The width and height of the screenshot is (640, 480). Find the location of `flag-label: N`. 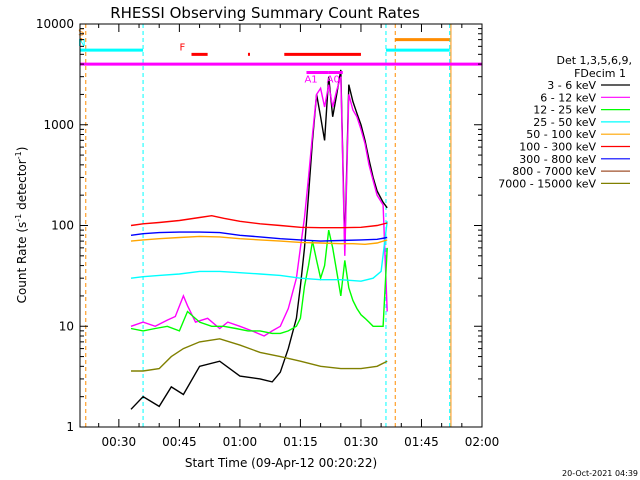

flag-label: N is located at coordinates (81, 43).